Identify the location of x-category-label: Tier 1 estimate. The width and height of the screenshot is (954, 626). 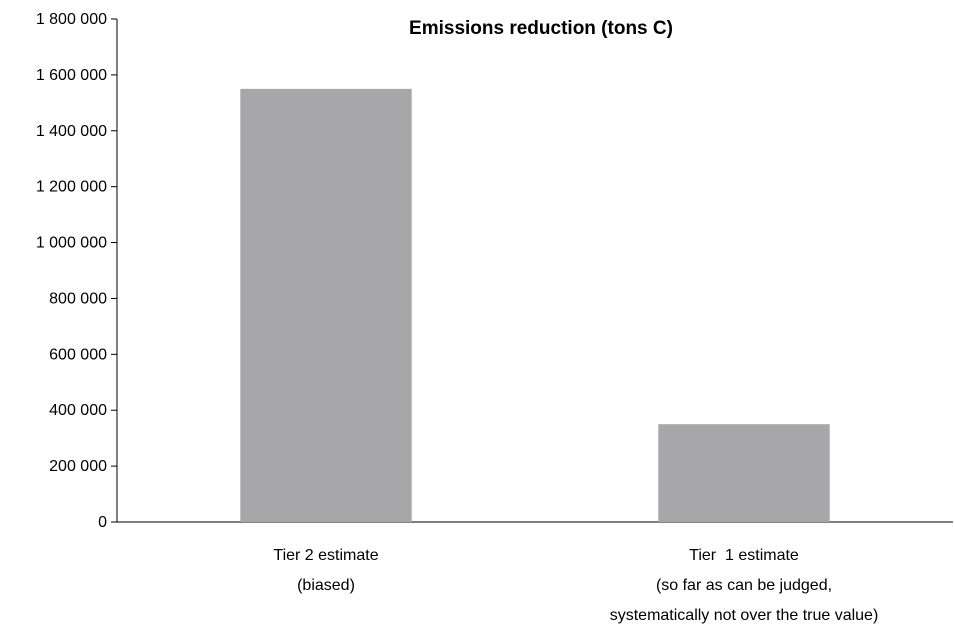
(744, 555).